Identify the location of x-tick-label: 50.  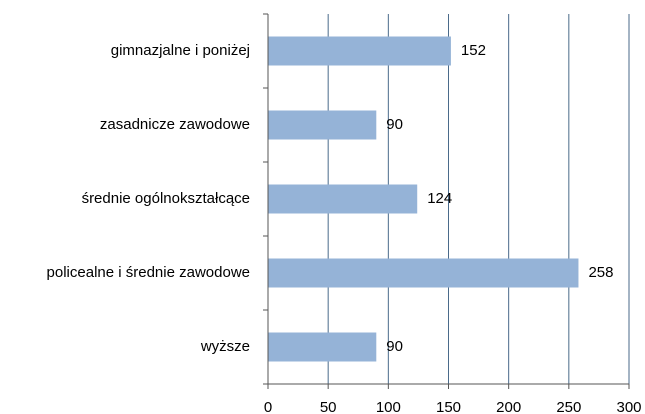
(328, 406).